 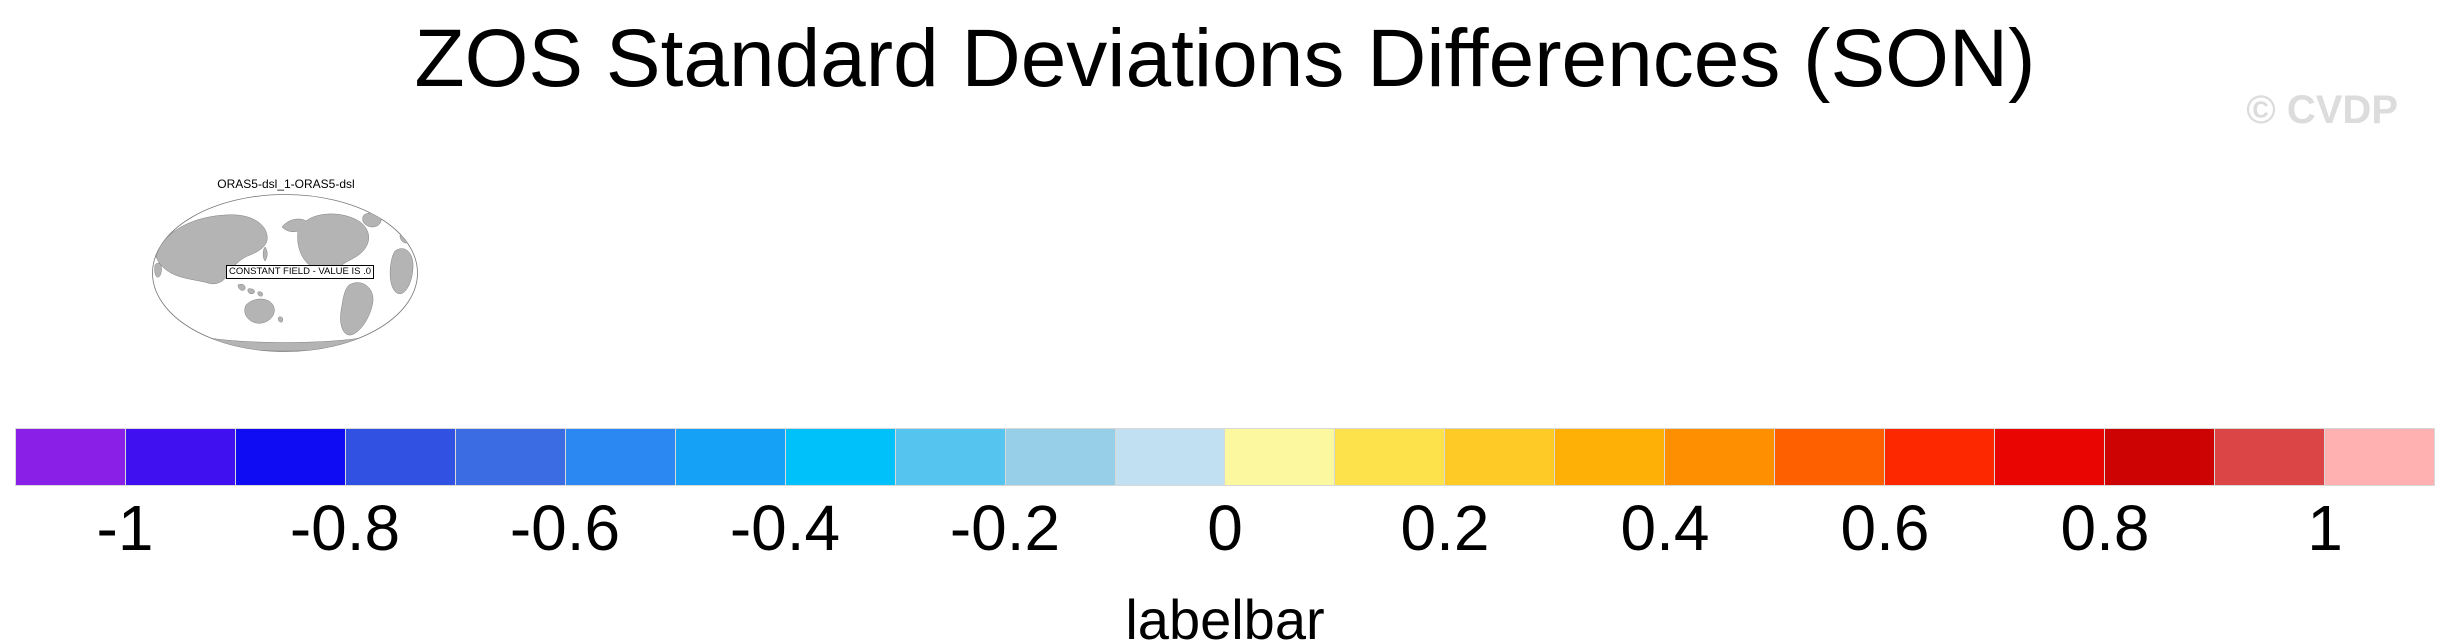 I want to click on colorbar, so click(x=1225, y=457).